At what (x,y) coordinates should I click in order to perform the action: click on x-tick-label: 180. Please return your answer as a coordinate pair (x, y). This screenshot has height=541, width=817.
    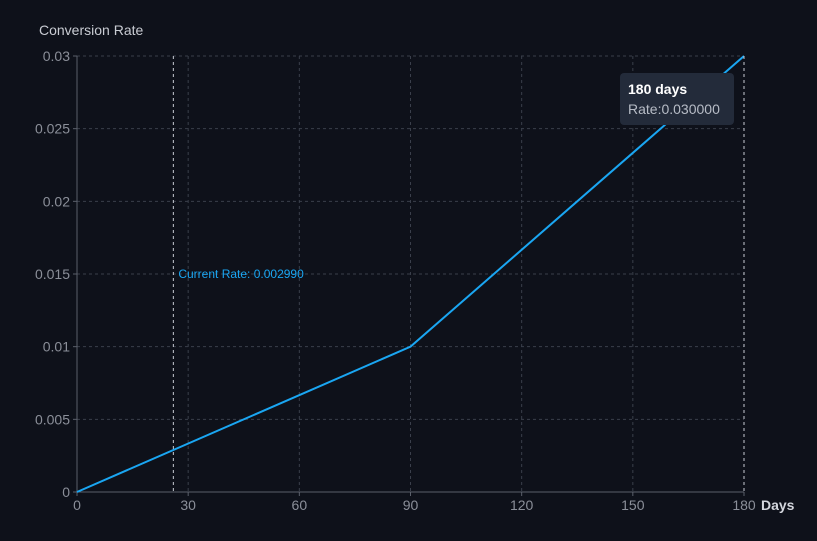
    Looking at the image, I should click on (744, 505).